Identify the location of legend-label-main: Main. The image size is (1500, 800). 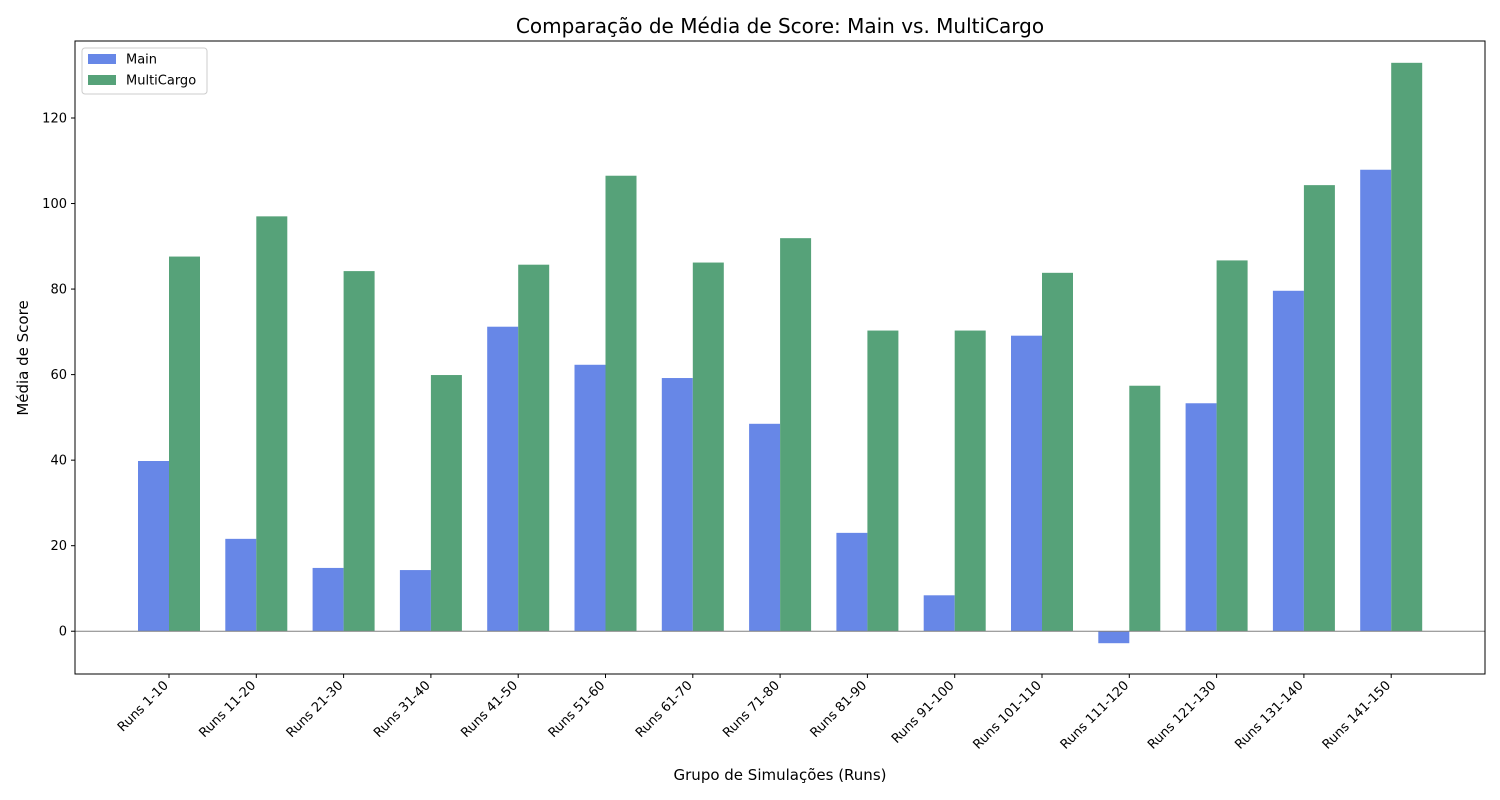
(141, 60).